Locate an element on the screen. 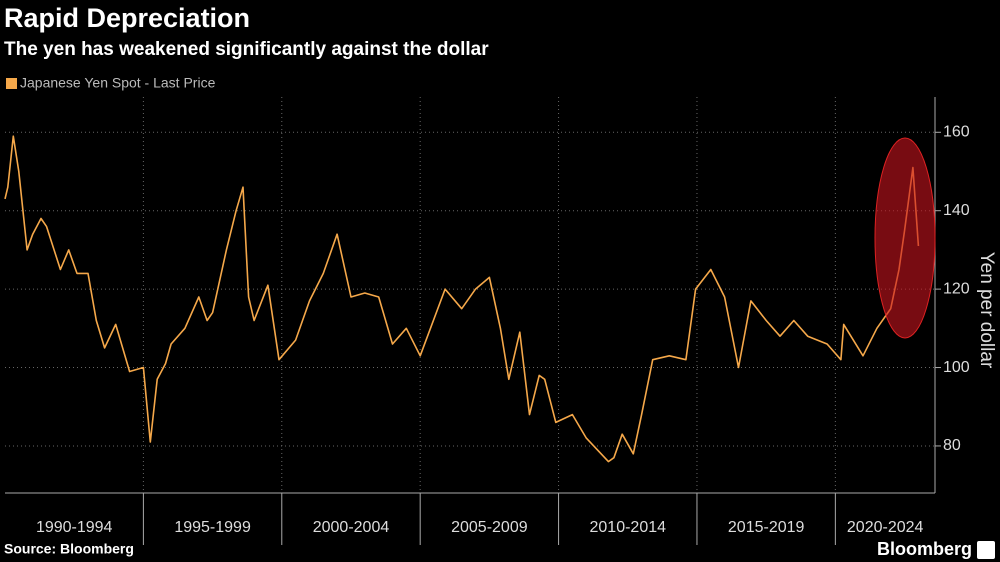  x-period-label: 2010-2014 is located at coordinates (628, 527).